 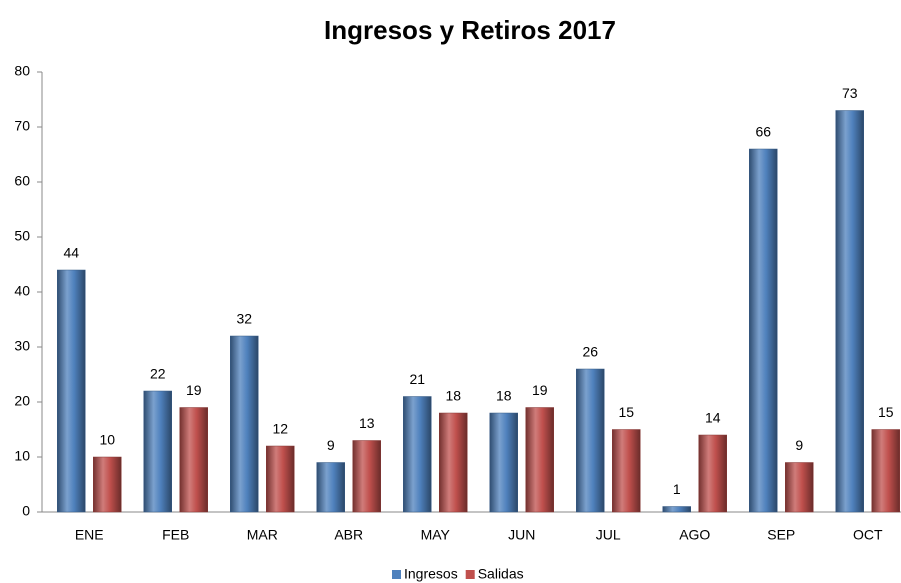 What do you see at coordinates (22, 236) in the screenshot?
I see `y-tick-label: 50` at bounding box center [22, 236].